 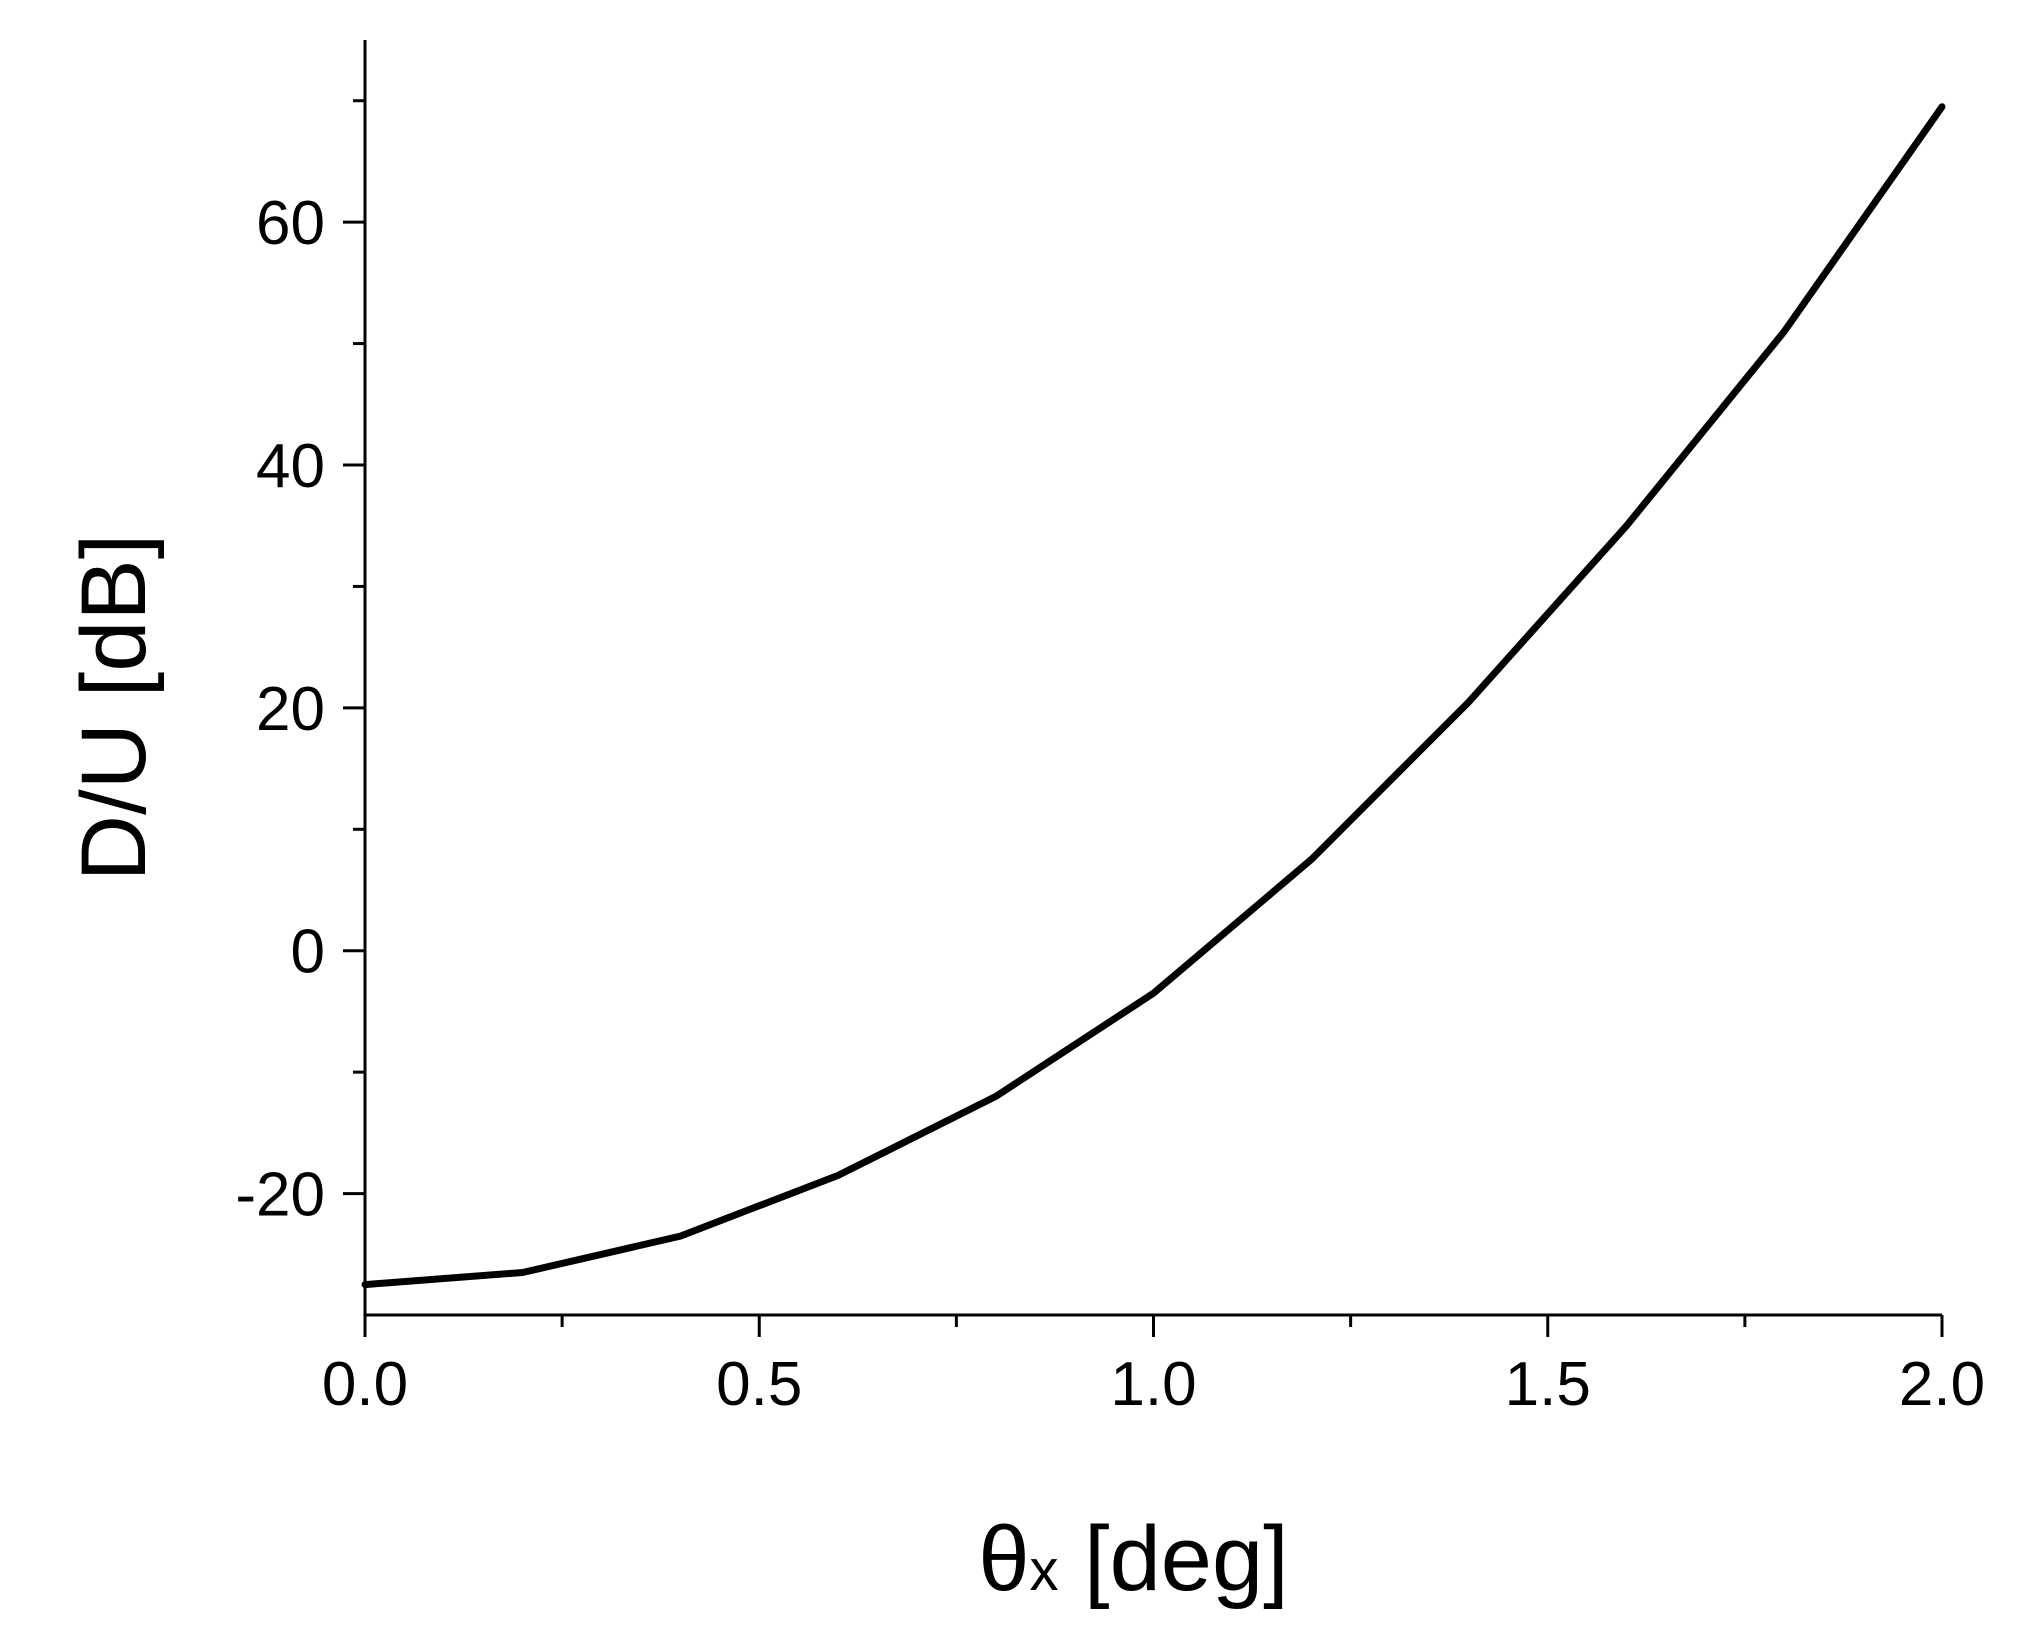 I want to click on y-tick-label: 20, so click(x=290, y=709).